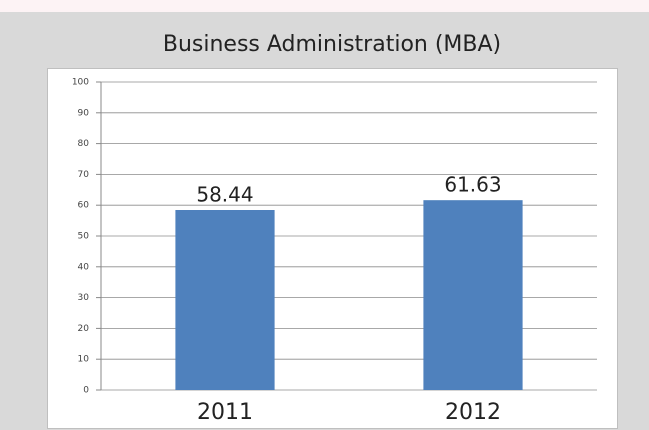 This screenshot has width=649, height=430. What do you see at coordinates (84, 329) in the screenshot?
I see `y-tick-label: 20` at bounding box center [84, 329].